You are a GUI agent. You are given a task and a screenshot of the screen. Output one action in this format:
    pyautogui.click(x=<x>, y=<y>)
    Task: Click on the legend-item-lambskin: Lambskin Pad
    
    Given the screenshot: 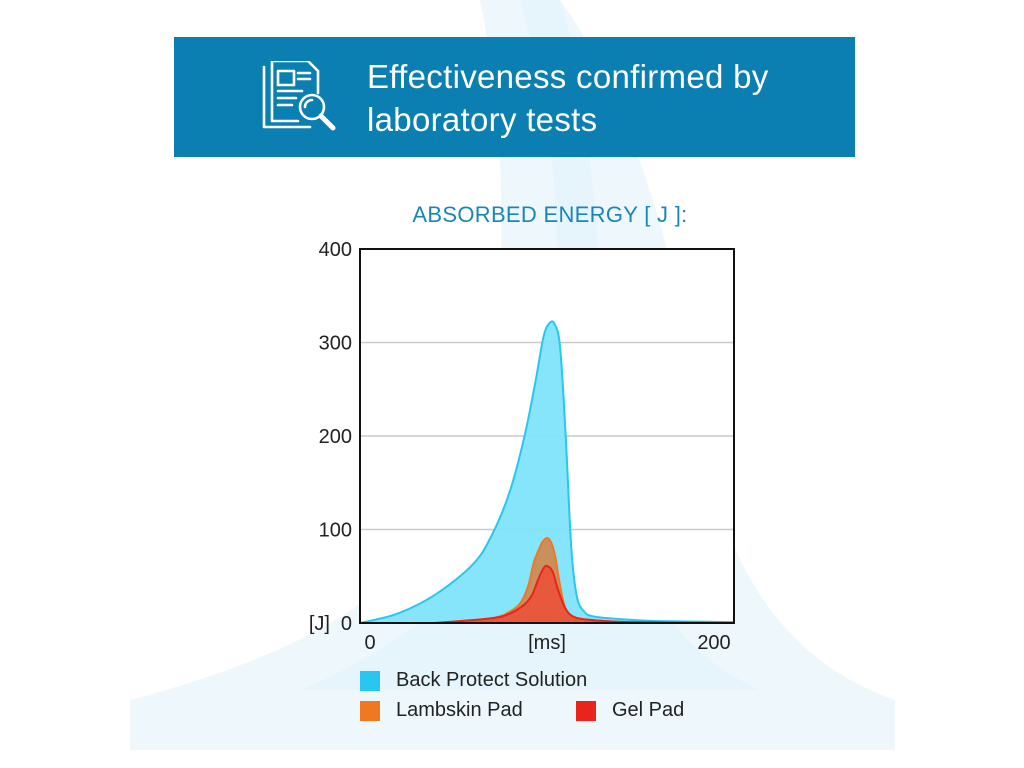 What is the action you would take?
    pyautogui.click(x=441, y=710)
    